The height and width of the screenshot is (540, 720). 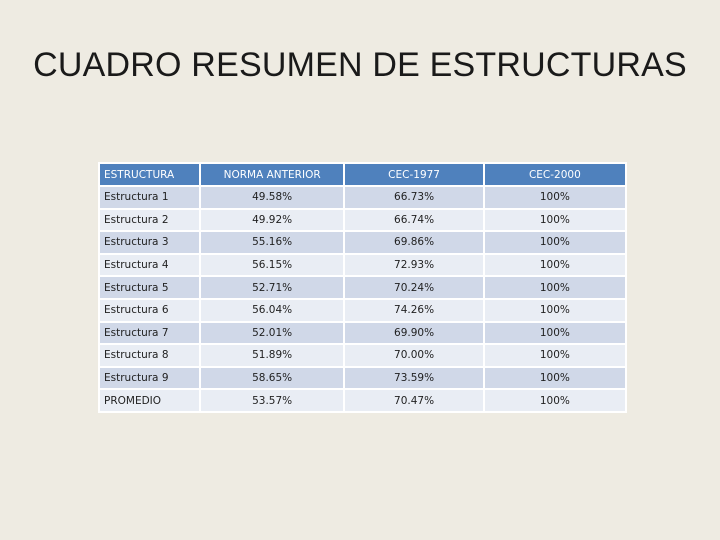 What do you see at coordinates (272, 197) in the screenshot?
I see `cell-norma-anterior: 49.58%` at bounding box center [272, 197].